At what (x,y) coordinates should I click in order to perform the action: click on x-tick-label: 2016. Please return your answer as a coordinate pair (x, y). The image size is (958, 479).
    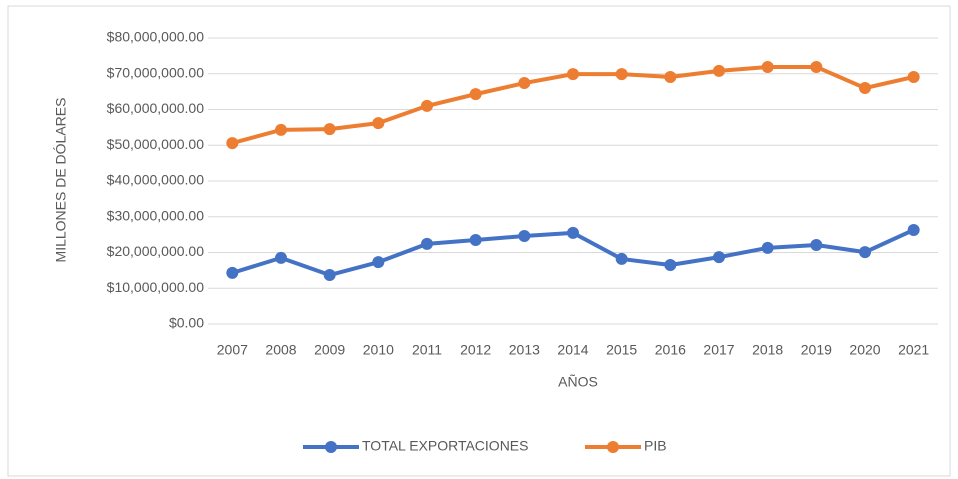
    Looking at the image, I should click on (670, 350).